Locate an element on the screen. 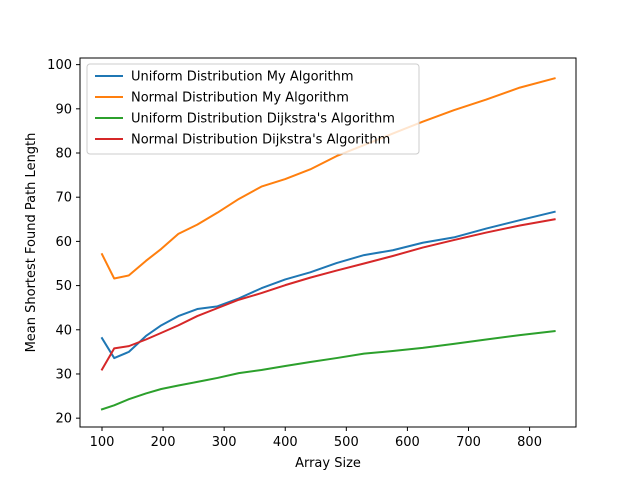 This screenshot has height=480, width=640. legend-label-4: Normal Distribution Dijkstra's Algorithm is located at coordinates (260, 140).